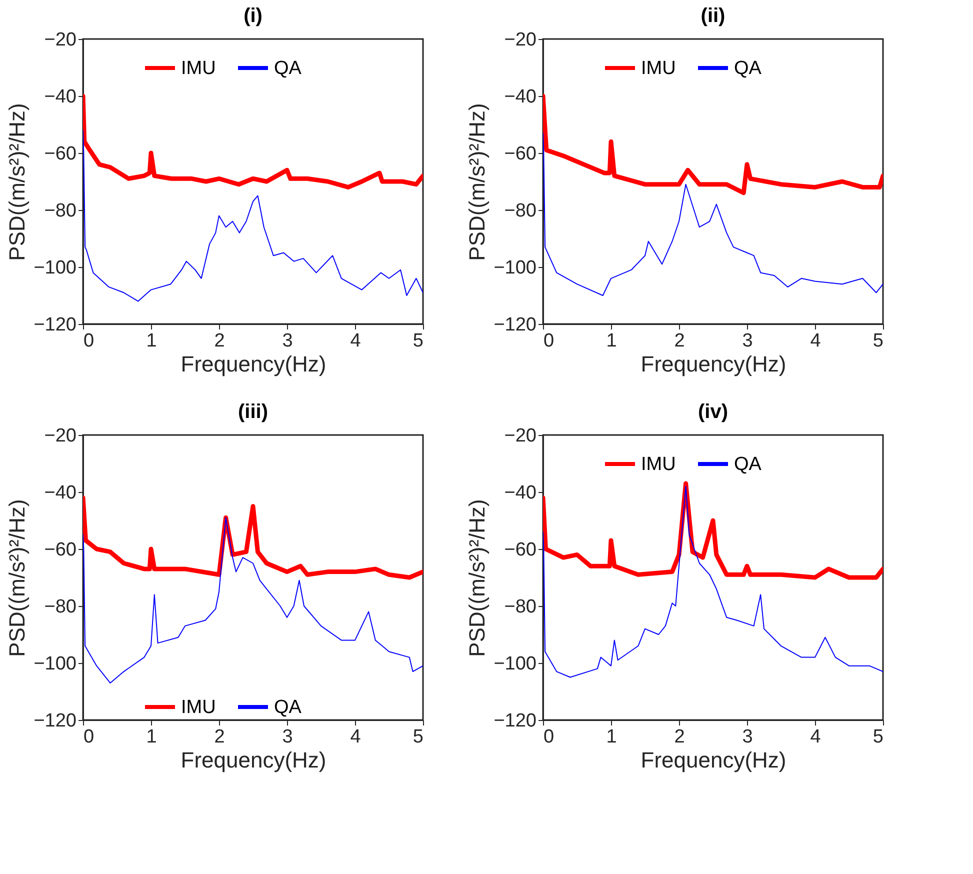 This screenshot has height=874, width=973. What do you see at coordinates (713, 16) in the screenshot?
I see `chart-title: (ii)` at bounding box center [713, 16].